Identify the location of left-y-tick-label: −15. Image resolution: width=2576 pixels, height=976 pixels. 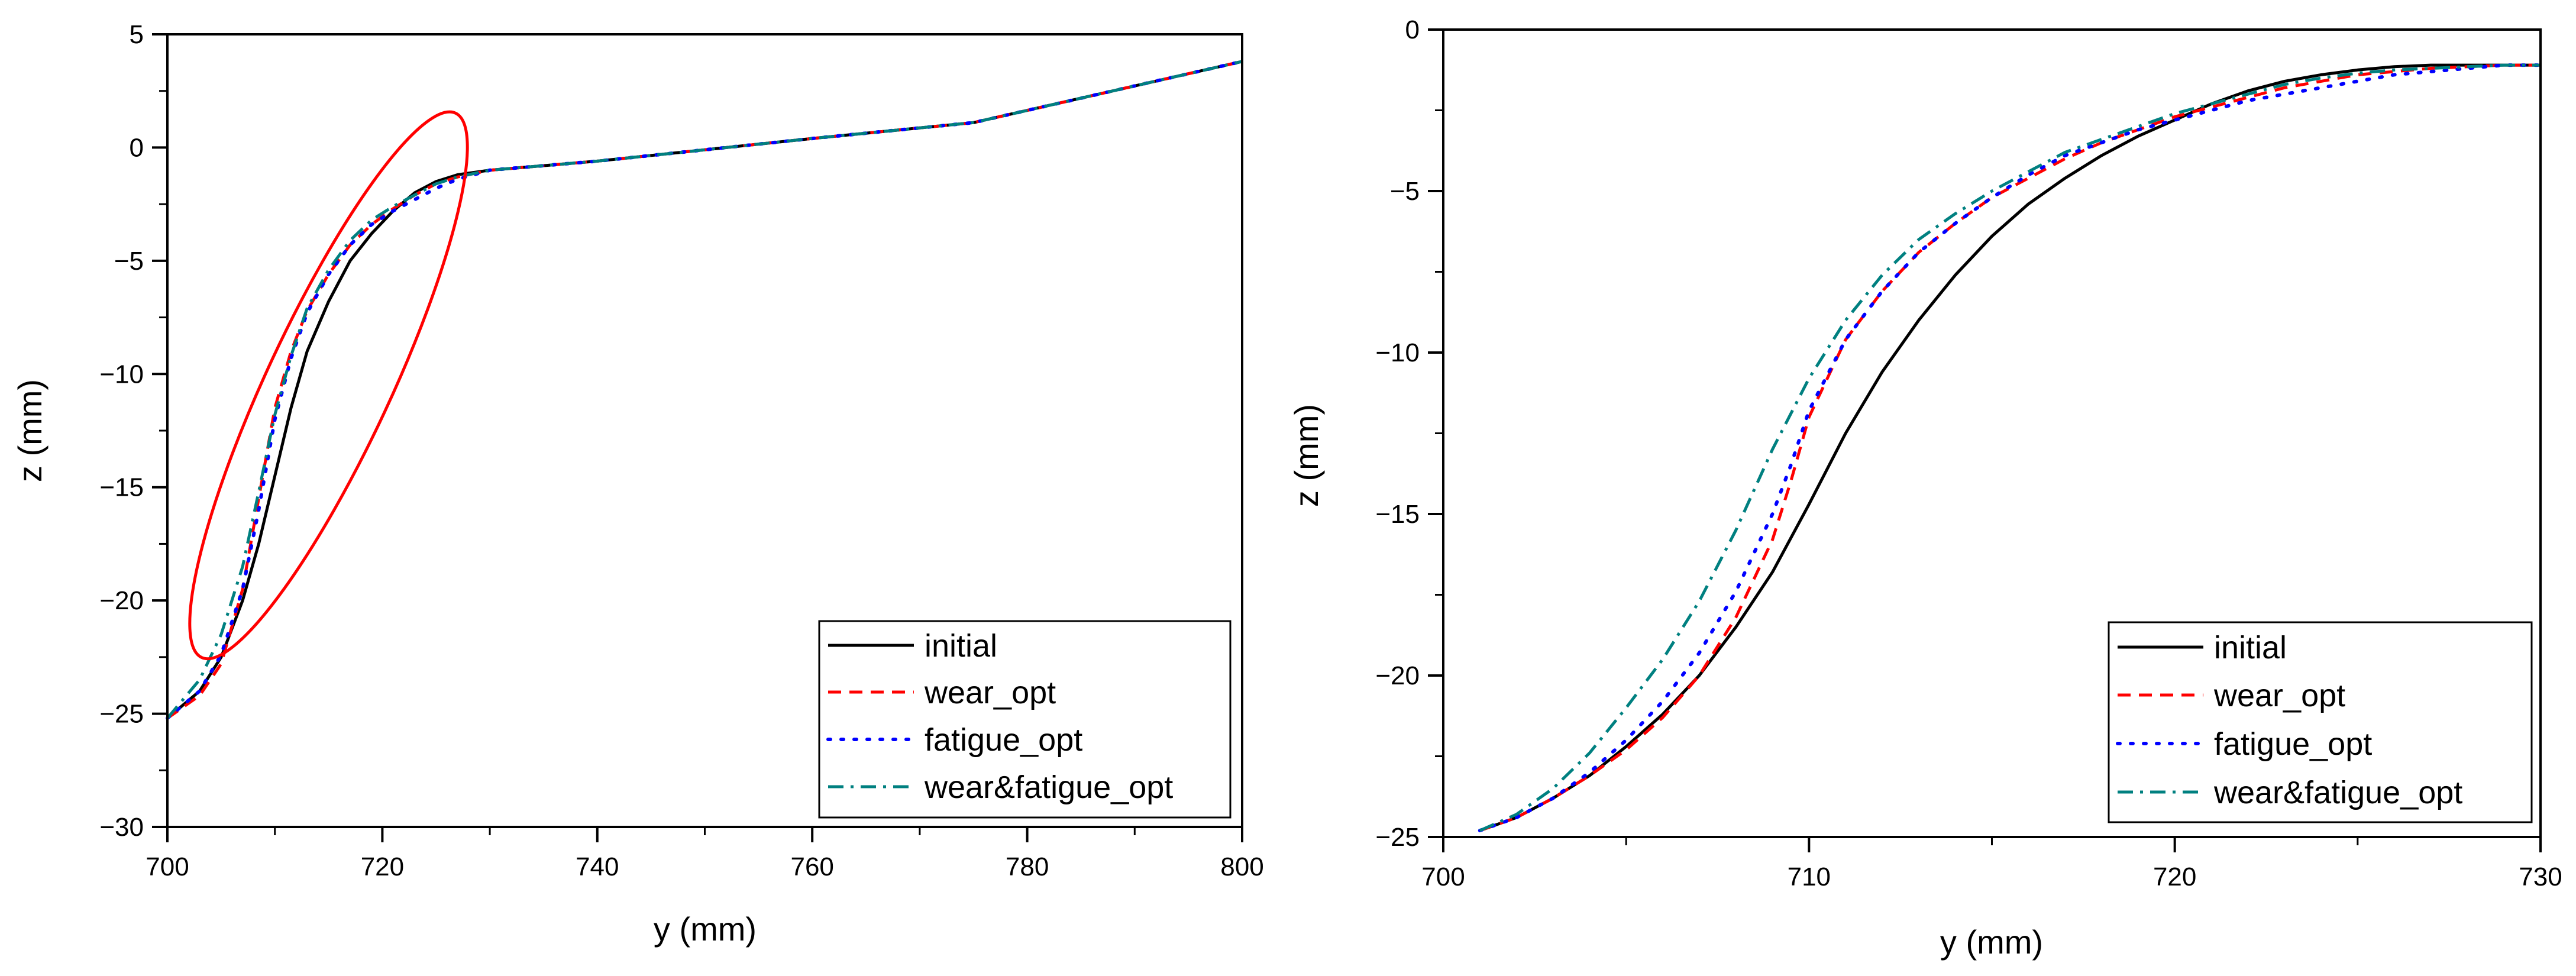
(121, 488).